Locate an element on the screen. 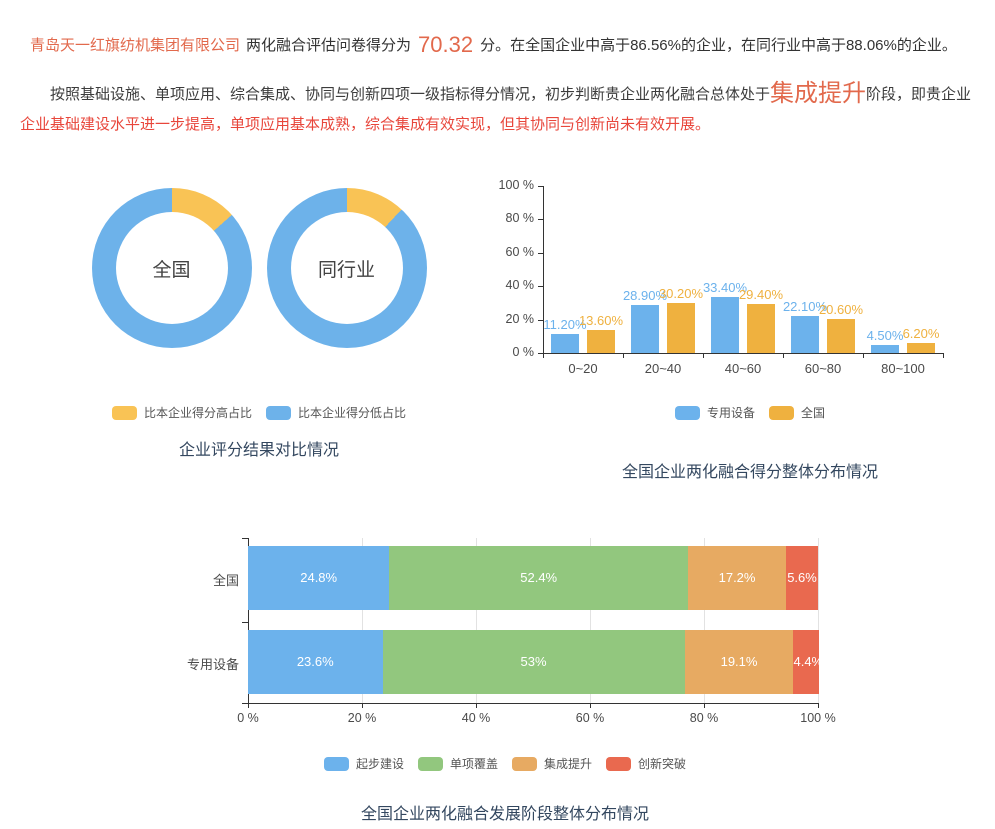 The width and height of the screenshot is (995, 829). x-tick-label: 0 % is located at coordinates (248, 718).